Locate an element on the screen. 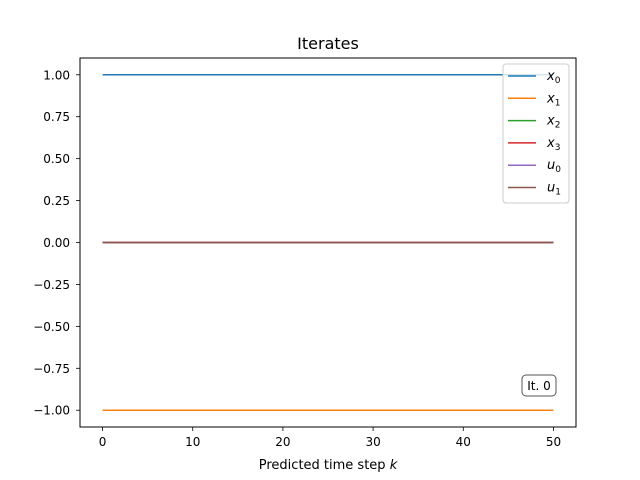  x-tick-label: 40 is located at coordinates (463, 442).